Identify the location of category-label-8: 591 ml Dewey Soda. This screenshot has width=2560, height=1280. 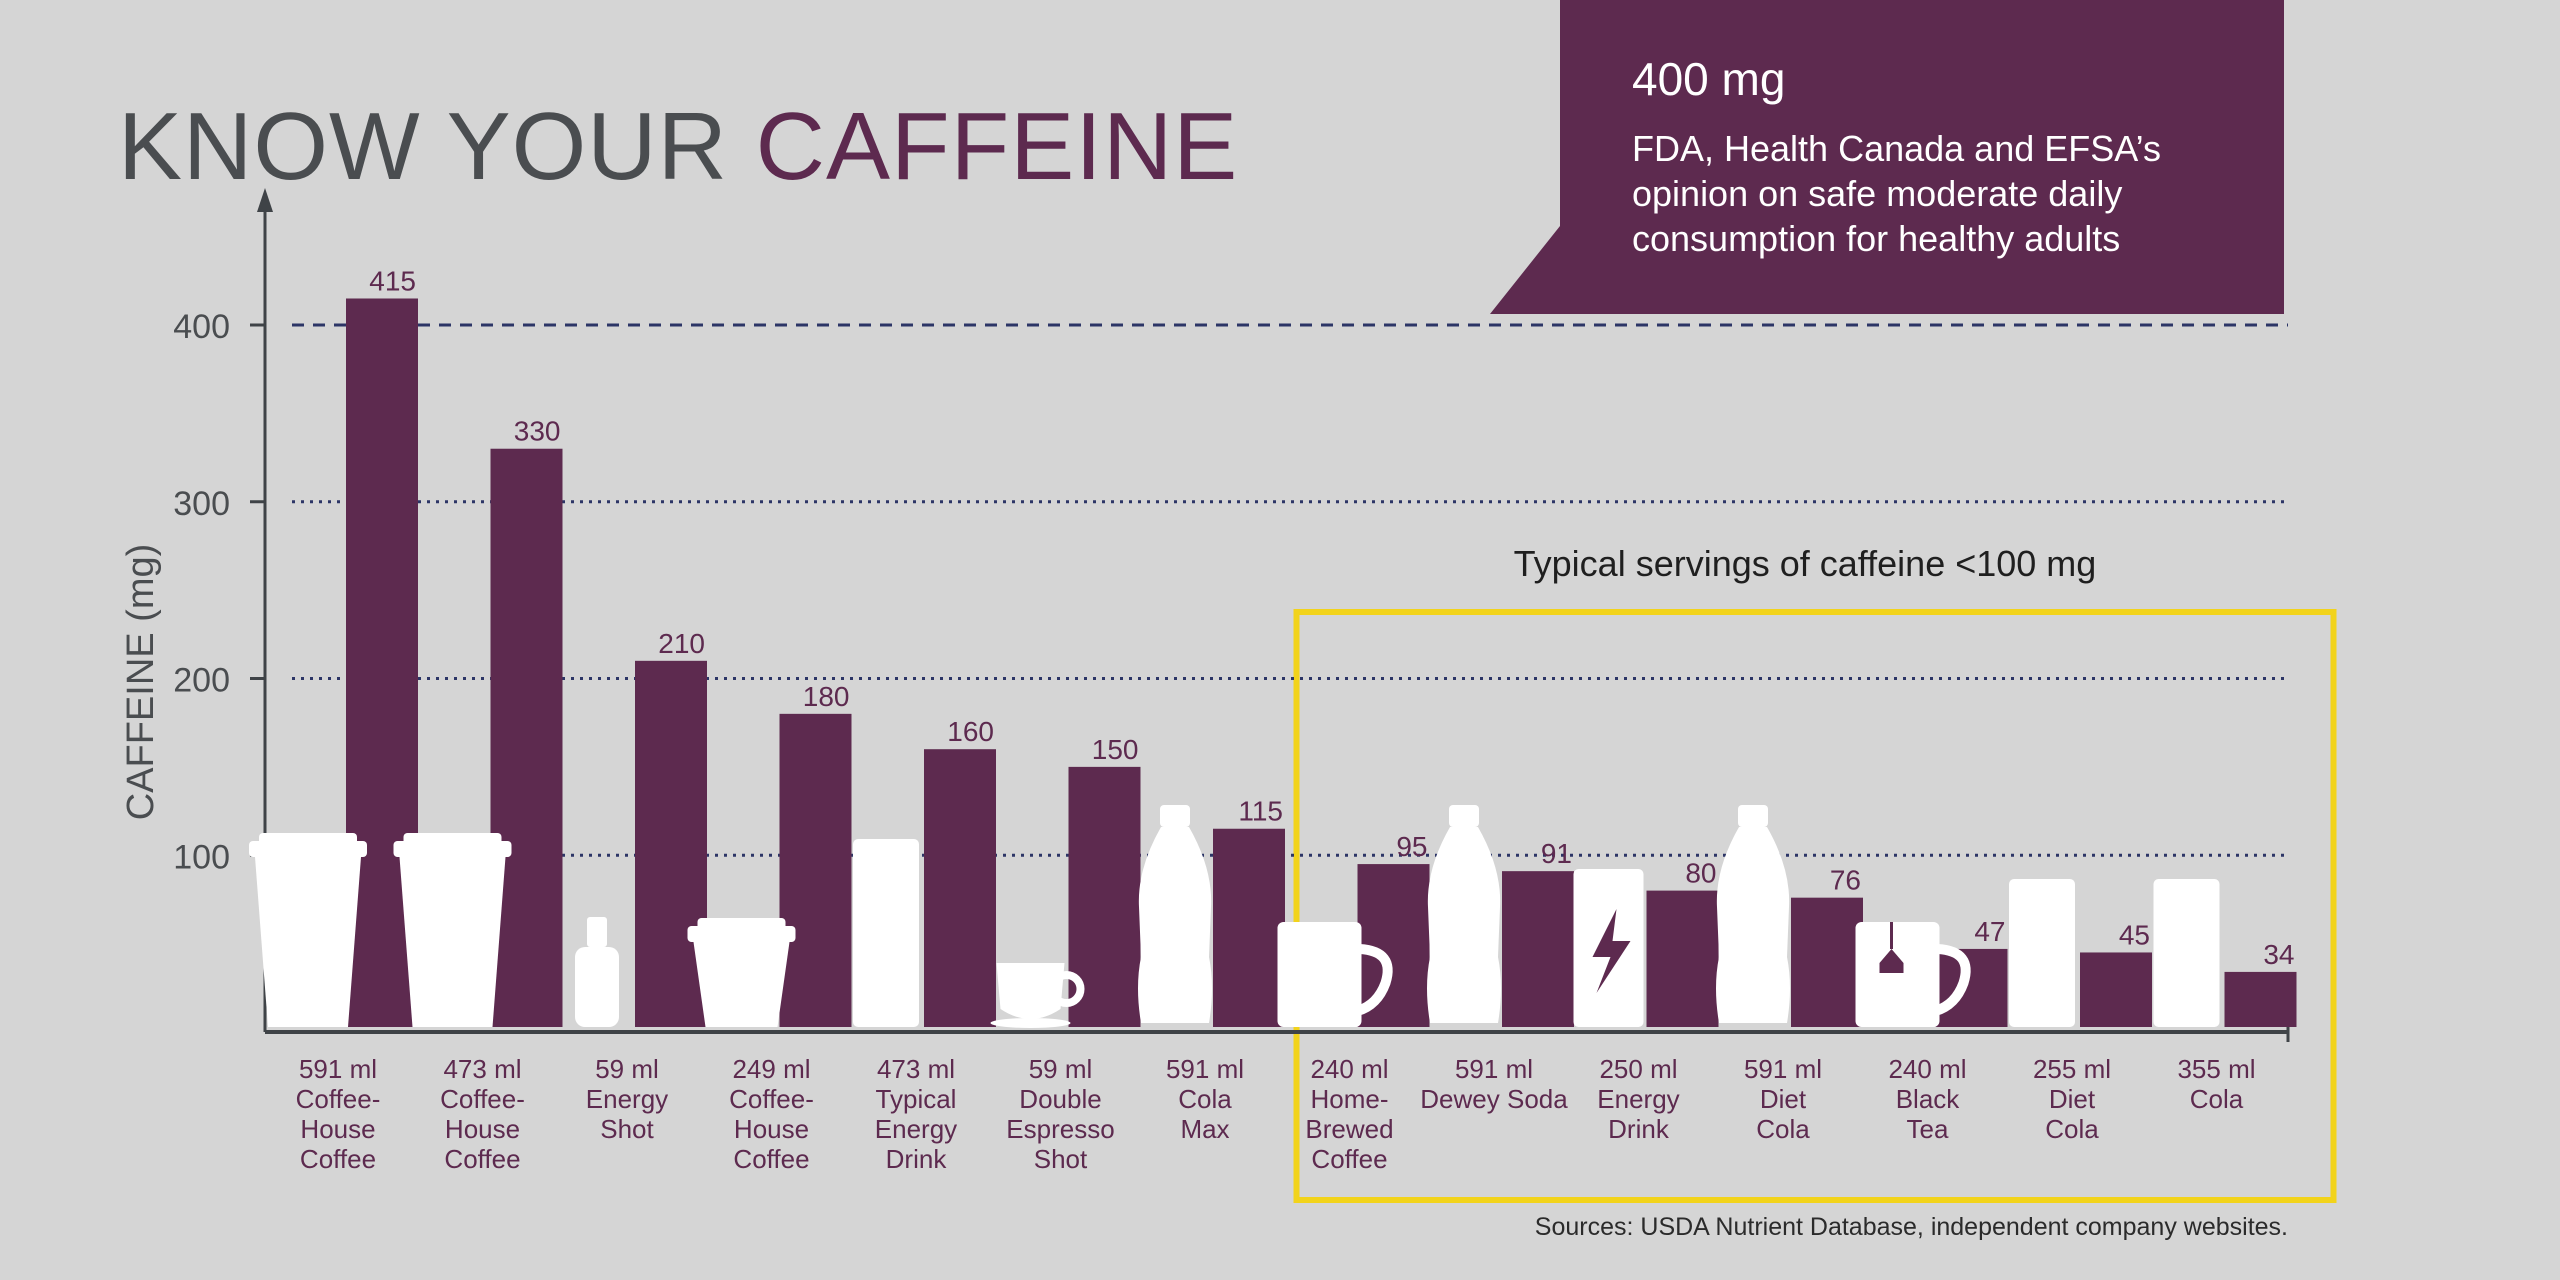
(1494, 1084).